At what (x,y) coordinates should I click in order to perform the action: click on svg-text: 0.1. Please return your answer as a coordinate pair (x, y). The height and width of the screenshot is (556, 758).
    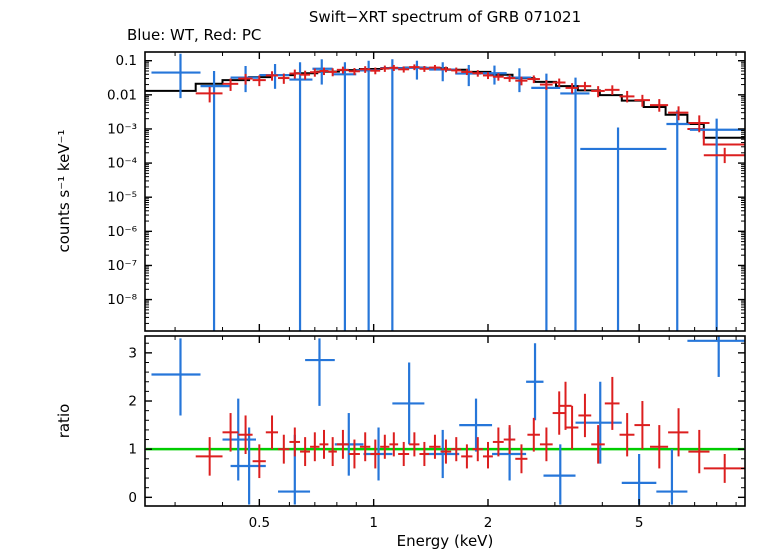
    Looking at the image, I should click on (126, 61).